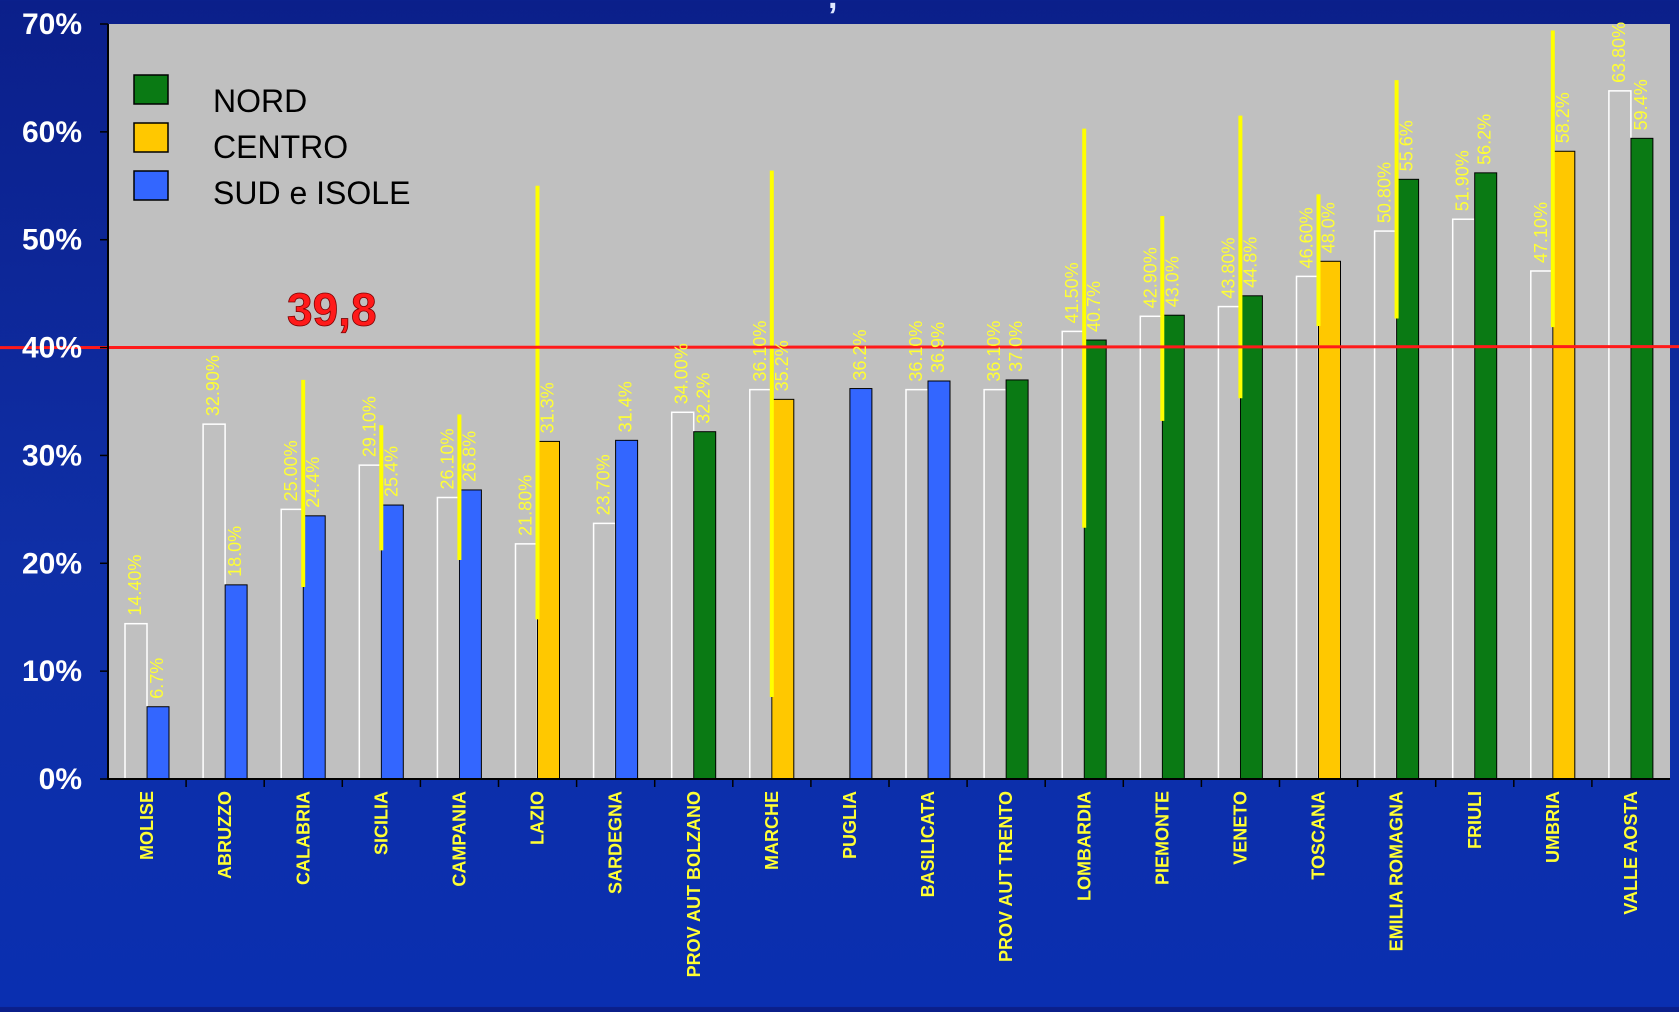  Describe the element at coordinates (52, 563) in the screenshot. I see `y-tick-label: 20%` at that location.